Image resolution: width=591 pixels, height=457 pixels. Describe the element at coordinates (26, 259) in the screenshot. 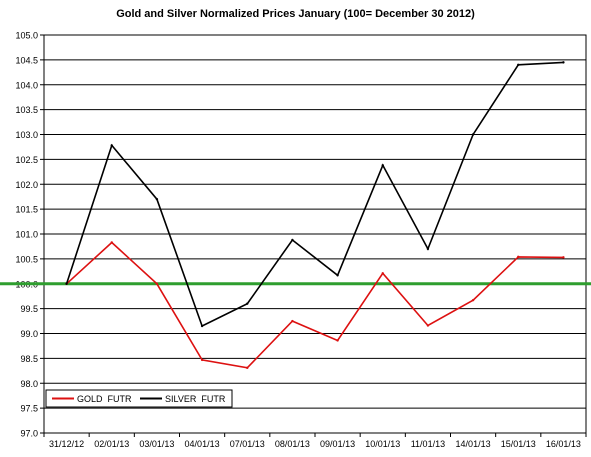

I see `y-tick-label: 100.5` at that location.